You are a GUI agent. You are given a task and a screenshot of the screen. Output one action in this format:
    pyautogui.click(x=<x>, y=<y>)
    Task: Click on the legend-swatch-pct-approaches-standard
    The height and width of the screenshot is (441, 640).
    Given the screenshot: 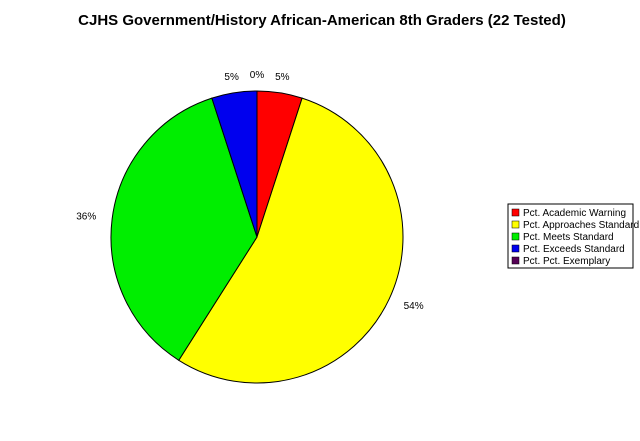 What is the action you would take?
    pyautogui.click(x=515, y=224)
    